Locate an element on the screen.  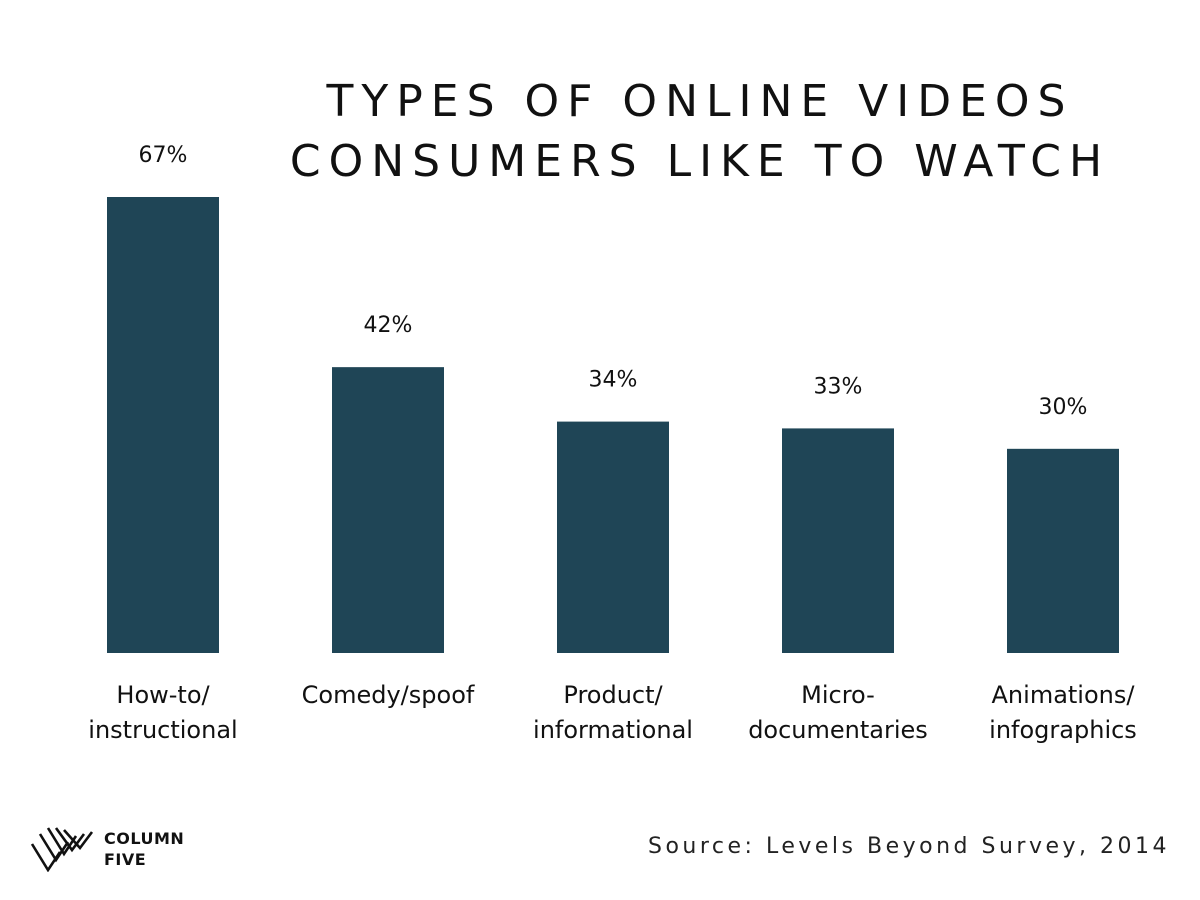
category-label-2: Product/informational is located at coordinates (613, 712).